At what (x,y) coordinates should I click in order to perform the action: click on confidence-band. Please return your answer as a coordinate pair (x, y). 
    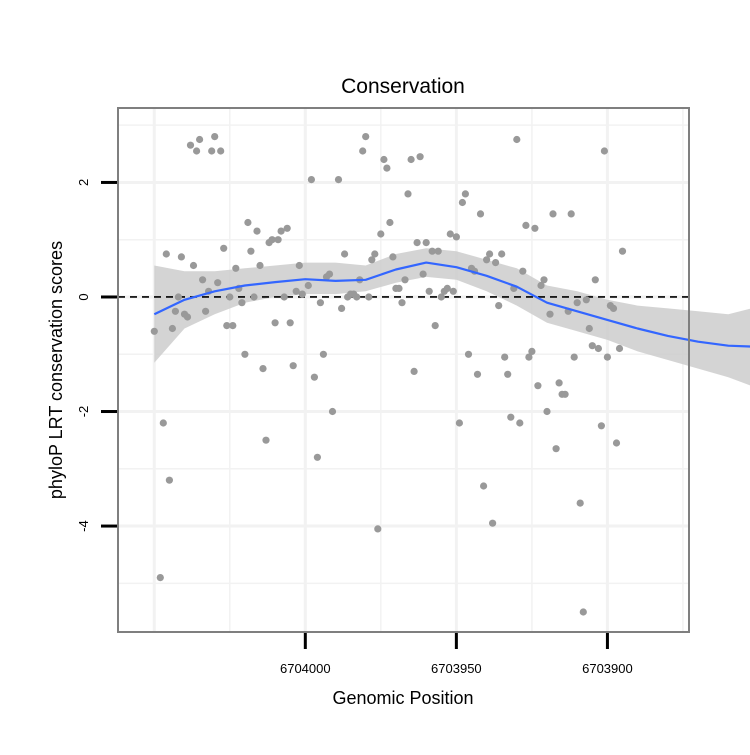
    Looking at the image, I should click on (452, 317).